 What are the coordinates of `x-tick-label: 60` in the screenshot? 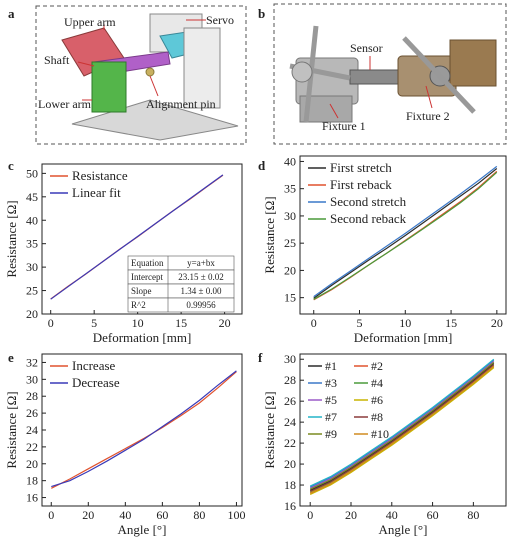 It's located at (433, 515).